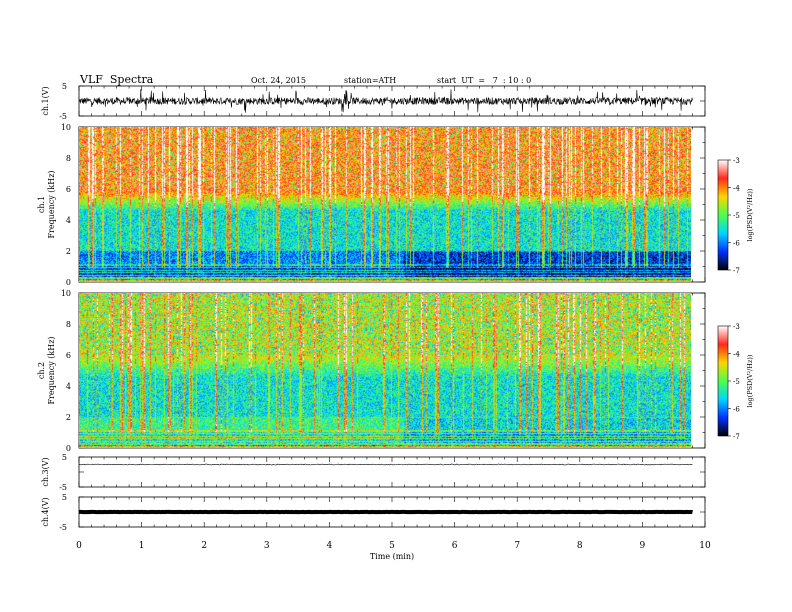  Describe the element at coordinates (643, 546) in the screenshot. I see `x-tick-label: 9` at that location.